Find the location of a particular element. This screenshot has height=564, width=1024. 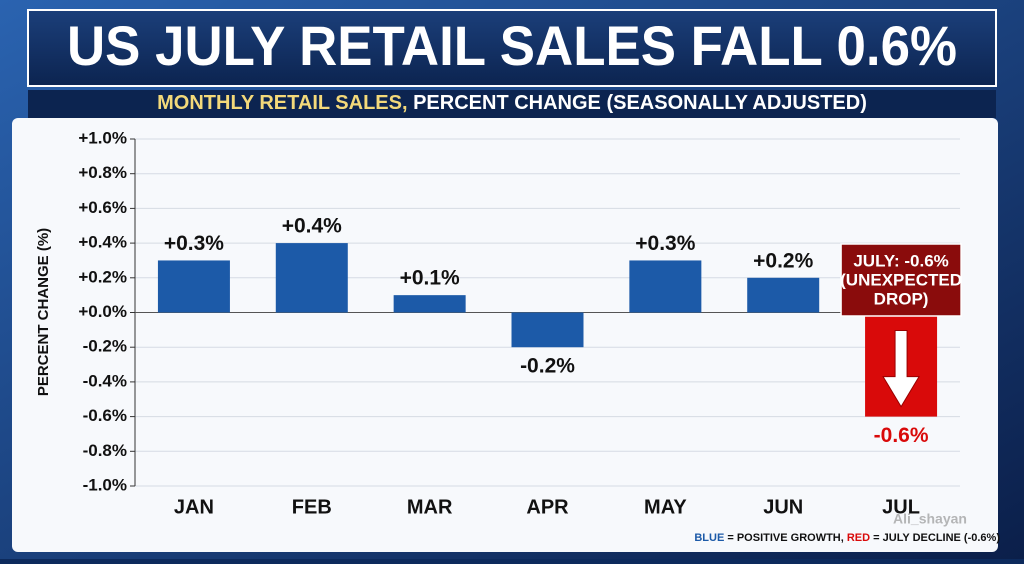

x-tick-label: FEB is located at coordinates (312, 507).